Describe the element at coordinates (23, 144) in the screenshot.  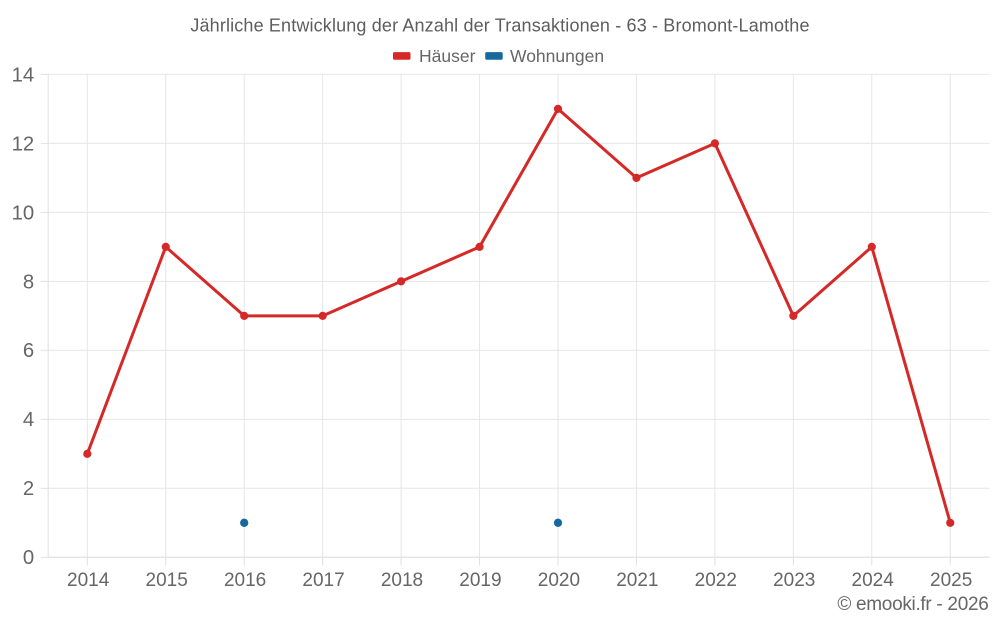
I see `svg-text: 12` at that location.